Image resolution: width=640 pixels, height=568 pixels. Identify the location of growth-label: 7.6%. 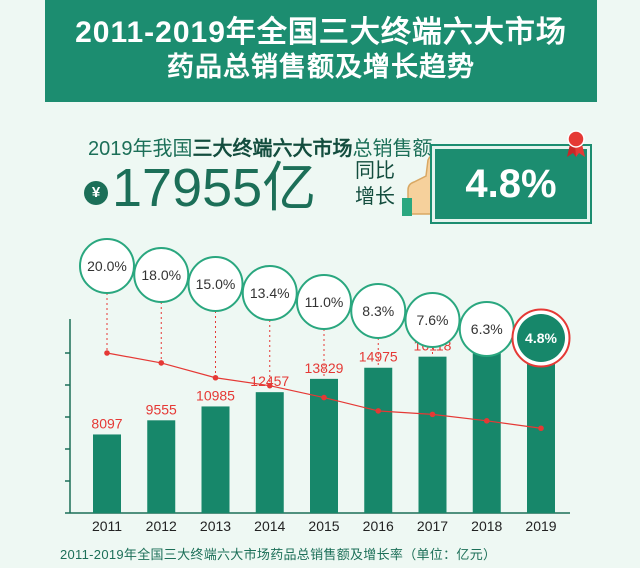
(433, 320).